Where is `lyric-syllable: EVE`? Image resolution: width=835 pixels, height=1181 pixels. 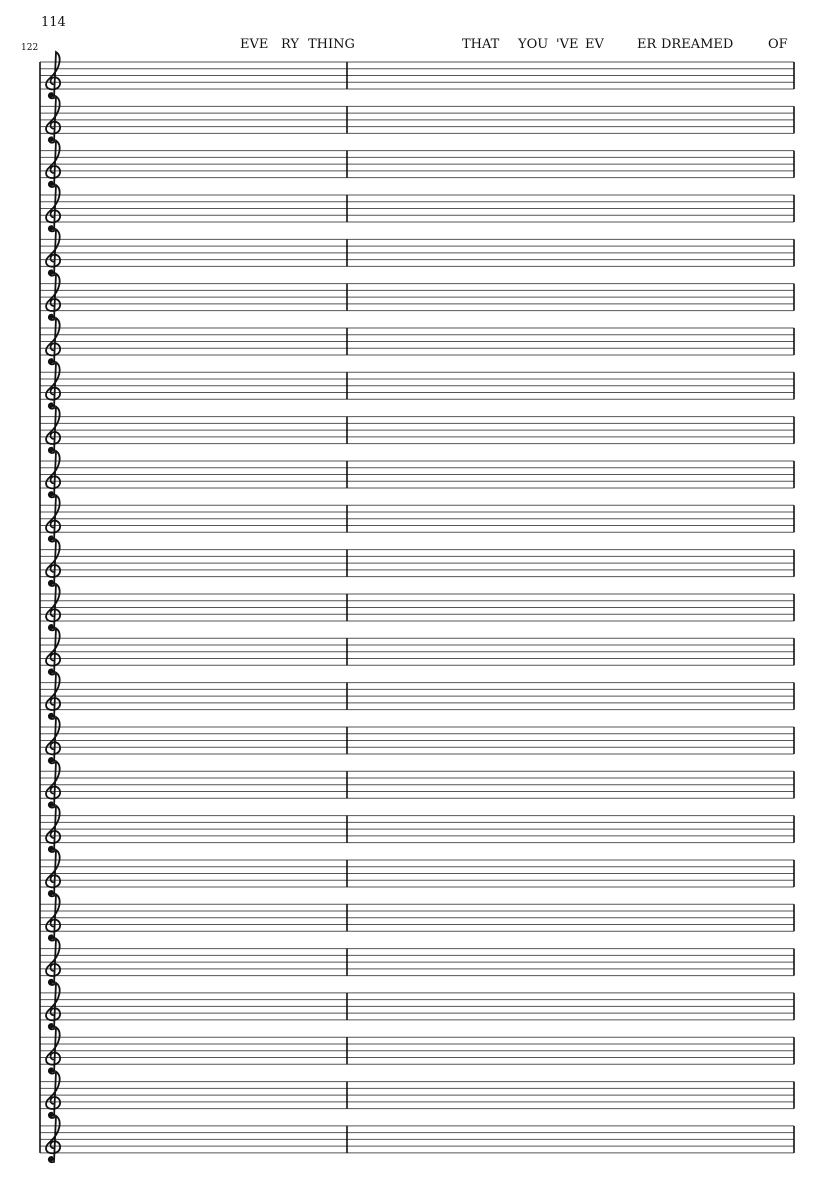
lyric-syllable: EVE is located at coordinates (254, 44).